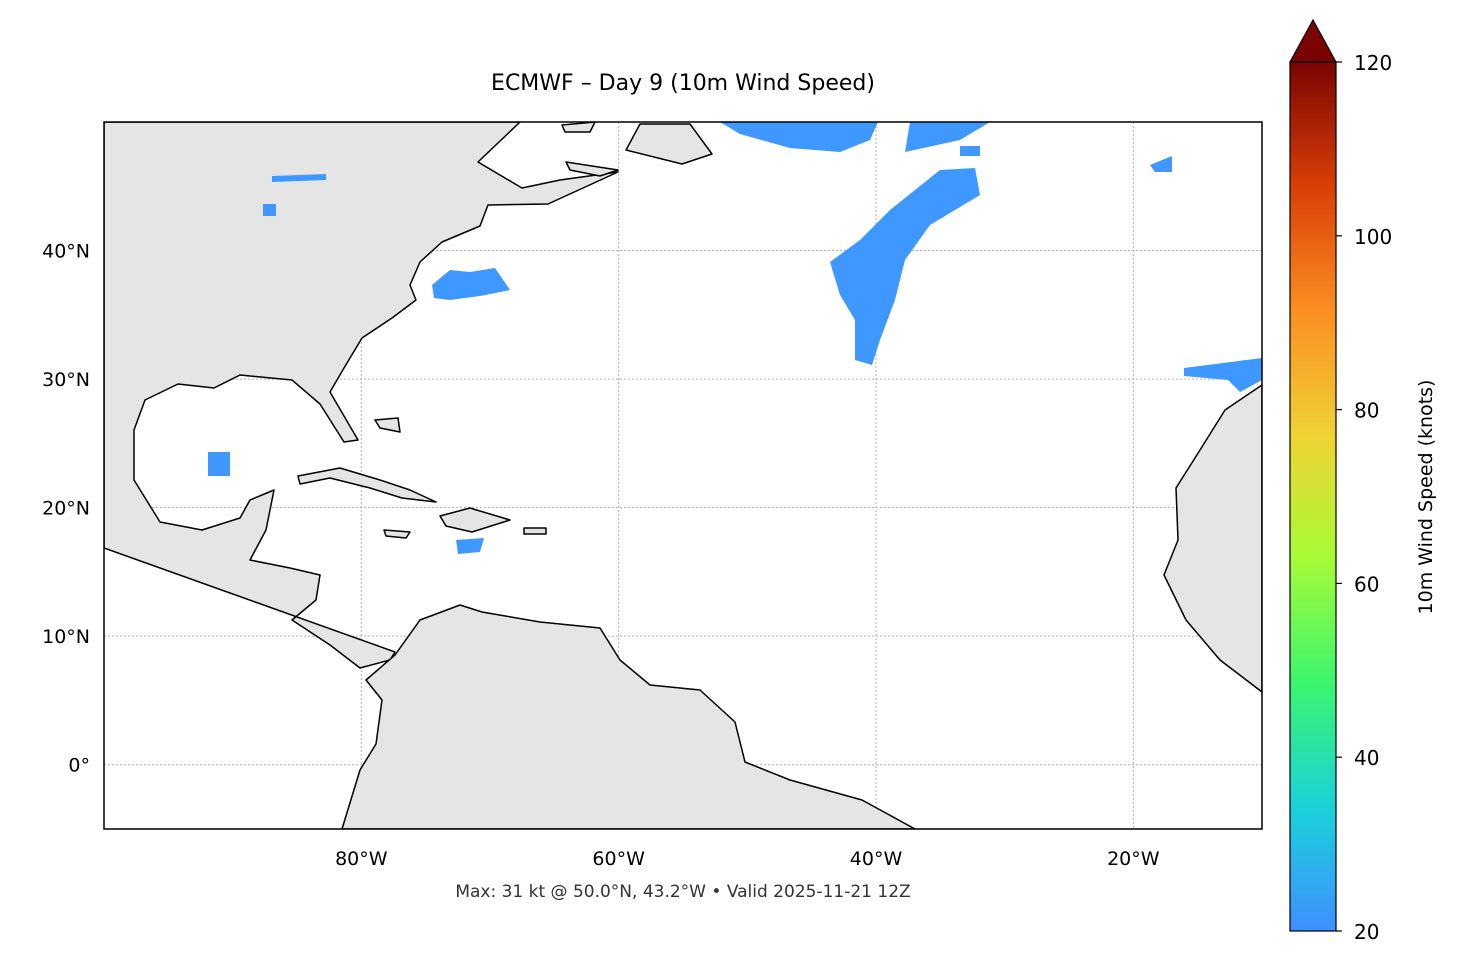 Image resolution: width=1466 pixels, height=973 pixels. Describe the element at coordinates (66, 509) in the screenshot. I see `y-tick-label: 20°N` at that location.